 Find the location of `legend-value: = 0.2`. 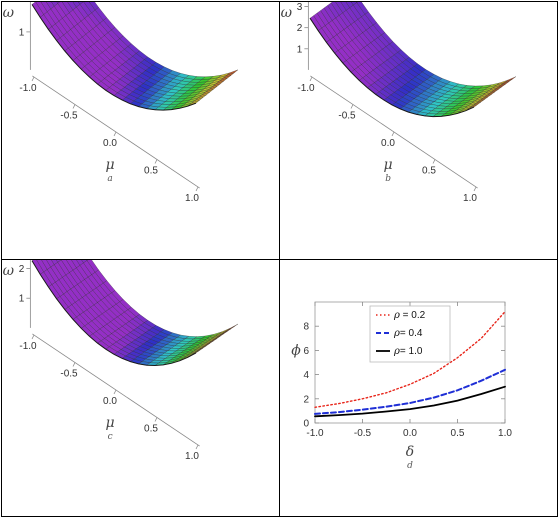

legend-value: = 0.2 is located at coordinates (413, 315).